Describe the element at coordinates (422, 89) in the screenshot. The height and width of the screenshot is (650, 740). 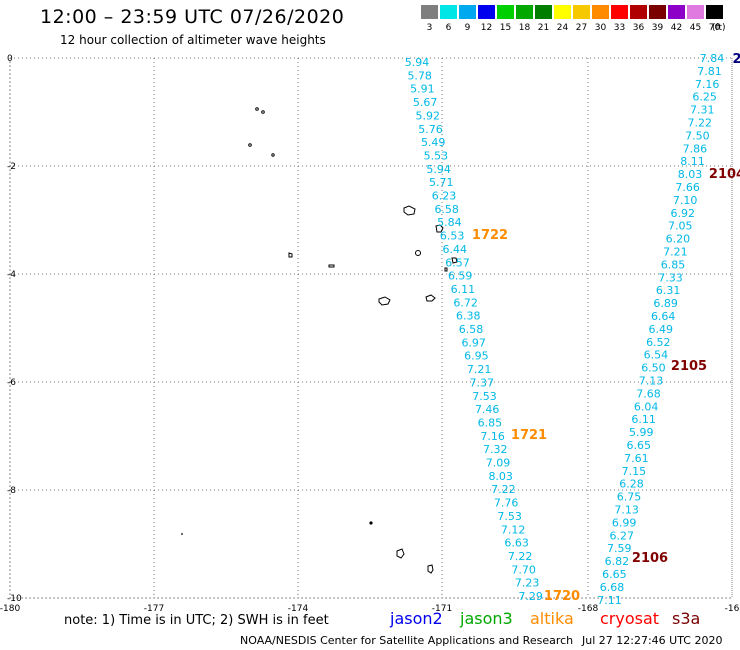
I see `wave-height-label: 5.91` at that location.